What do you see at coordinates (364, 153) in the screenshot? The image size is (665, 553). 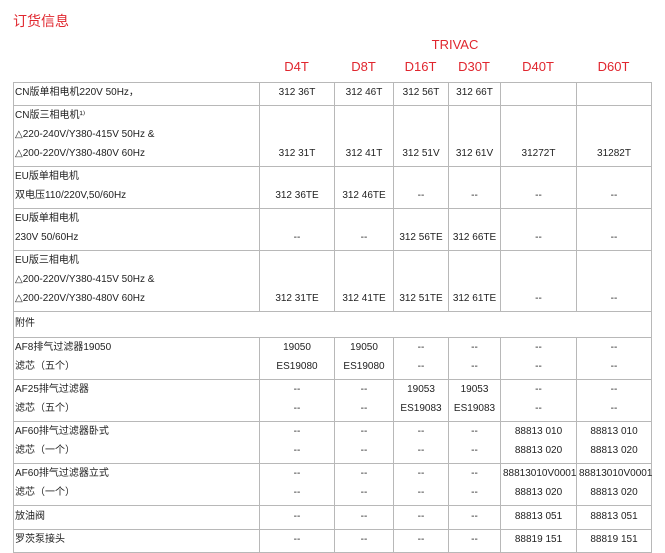 I see `part-number: 312 41T` at bounding box center [364, 153].